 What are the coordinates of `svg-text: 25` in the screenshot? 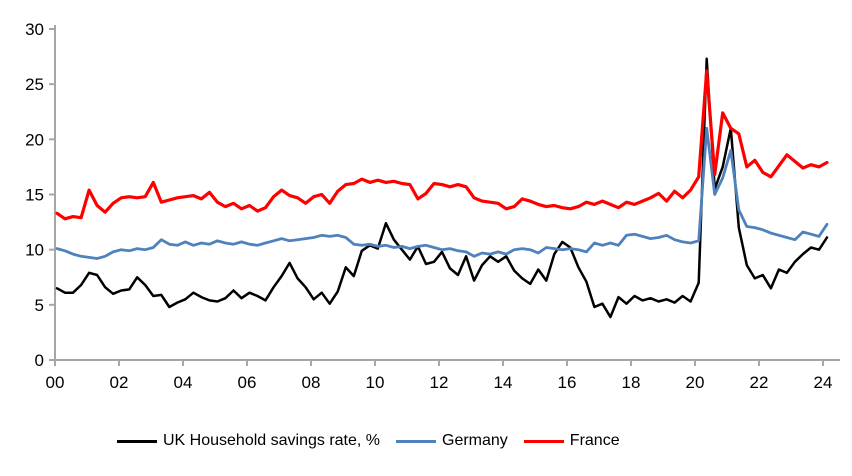 It's located at (34, 84).